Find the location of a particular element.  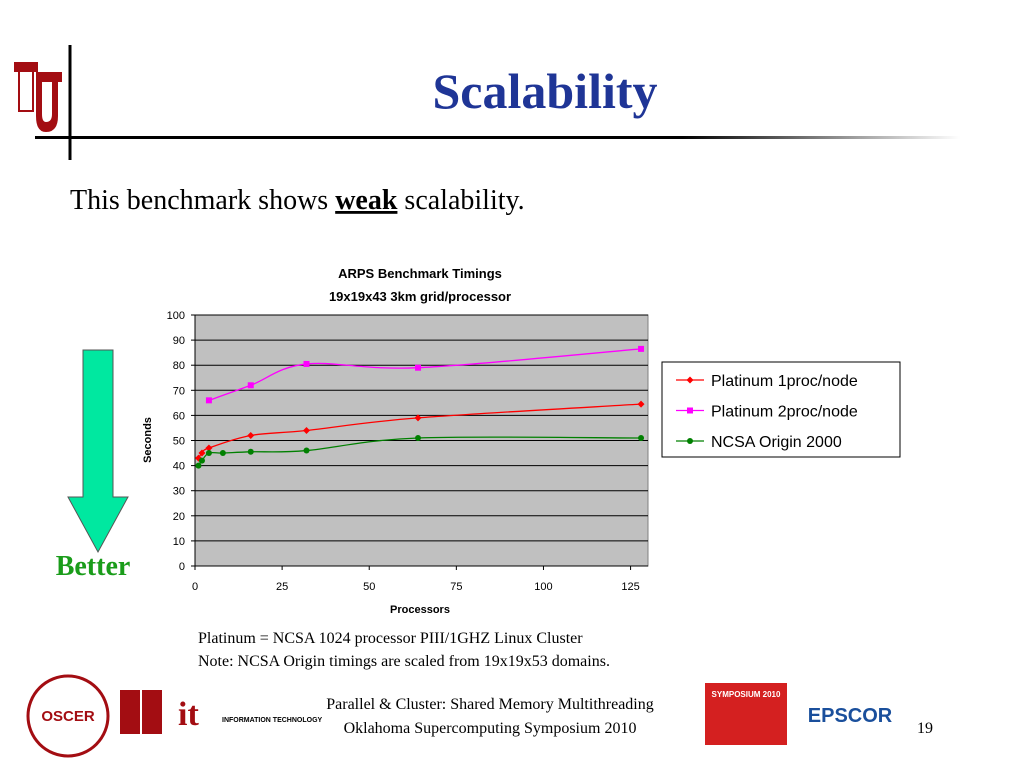

body-text: This benchmark shows weak scalability. is located at coordinates (297, 200).